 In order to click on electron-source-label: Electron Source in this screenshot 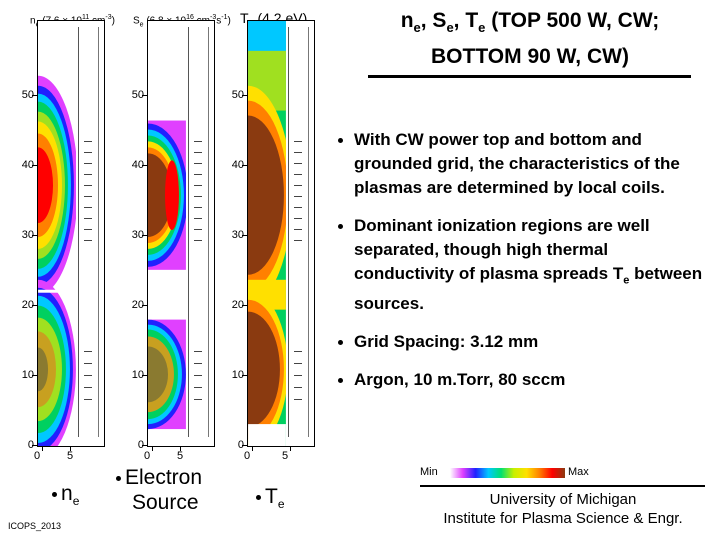, I will do `click(159, 490)`.